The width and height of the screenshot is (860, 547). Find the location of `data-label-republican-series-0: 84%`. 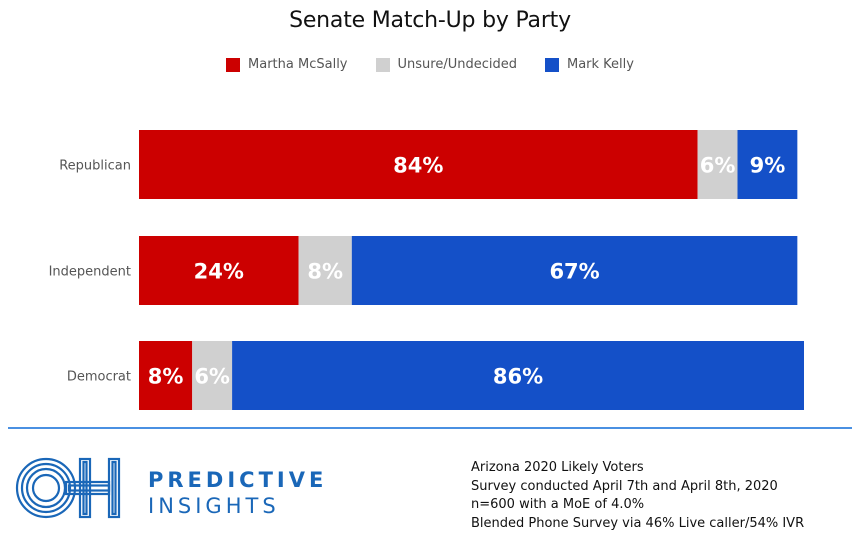

data-label-republican-series-0: 84% is located at coordinates (418, 166).